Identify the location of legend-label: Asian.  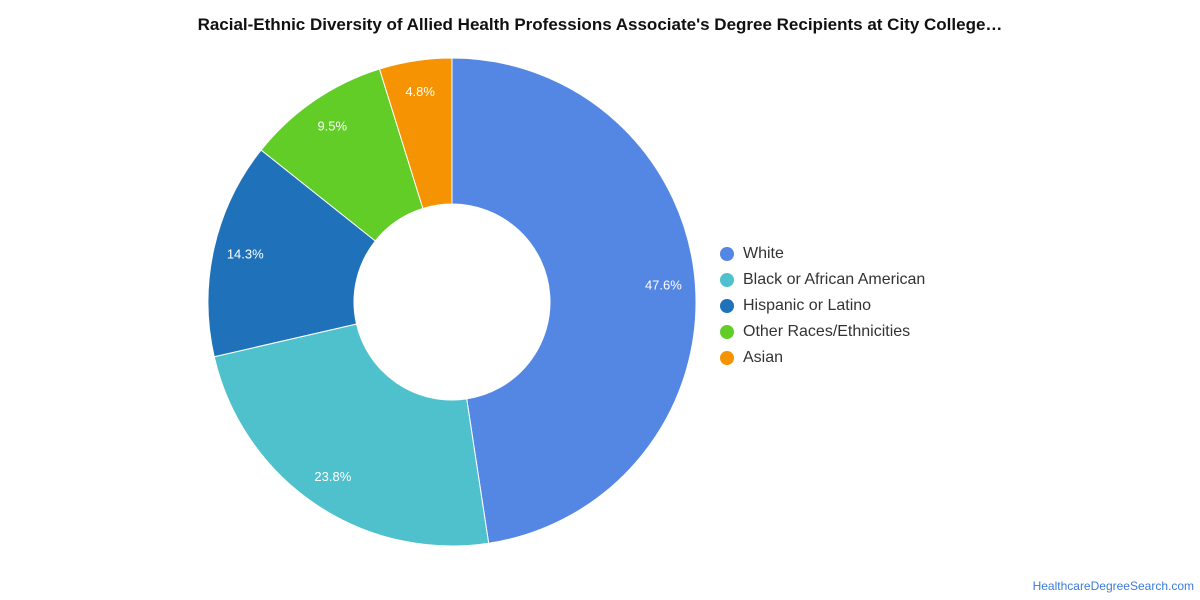
(763, 357).